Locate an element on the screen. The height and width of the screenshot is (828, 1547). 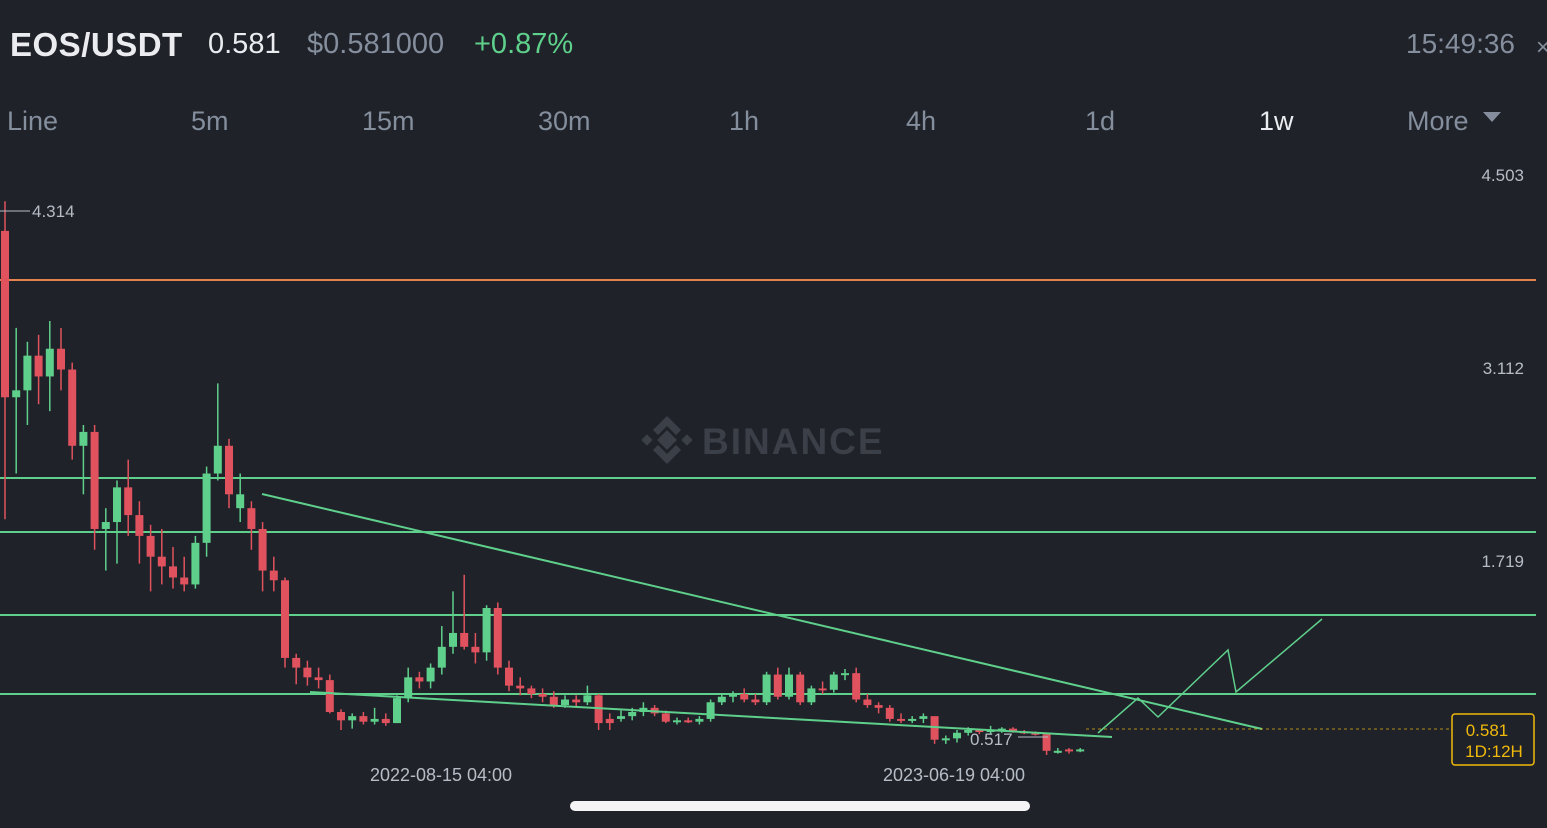
clock-time: 15:49:36 is located at coordinates (1460, 43).